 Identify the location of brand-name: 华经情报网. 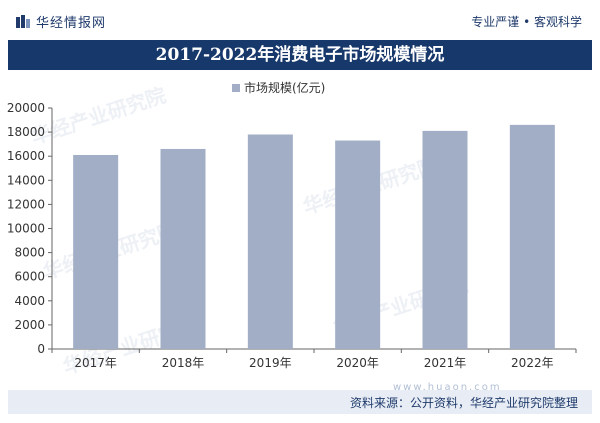
(71, 23).